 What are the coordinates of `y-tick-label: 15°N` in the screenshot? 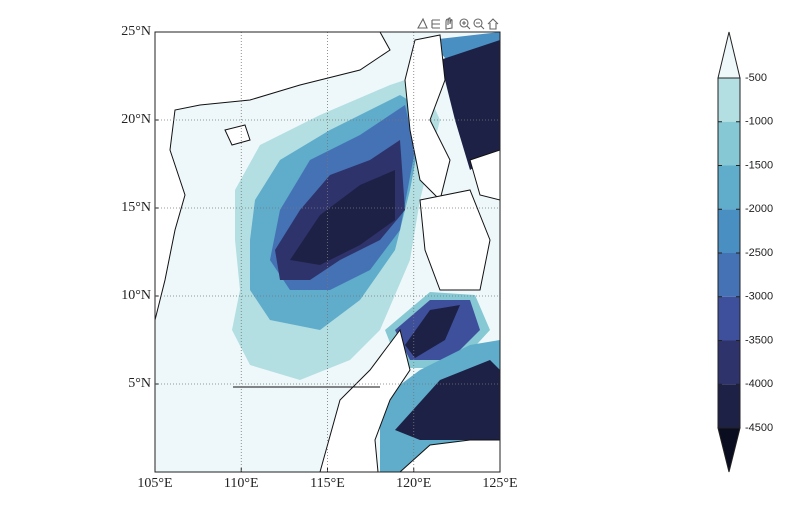 It's located at (136, 207).